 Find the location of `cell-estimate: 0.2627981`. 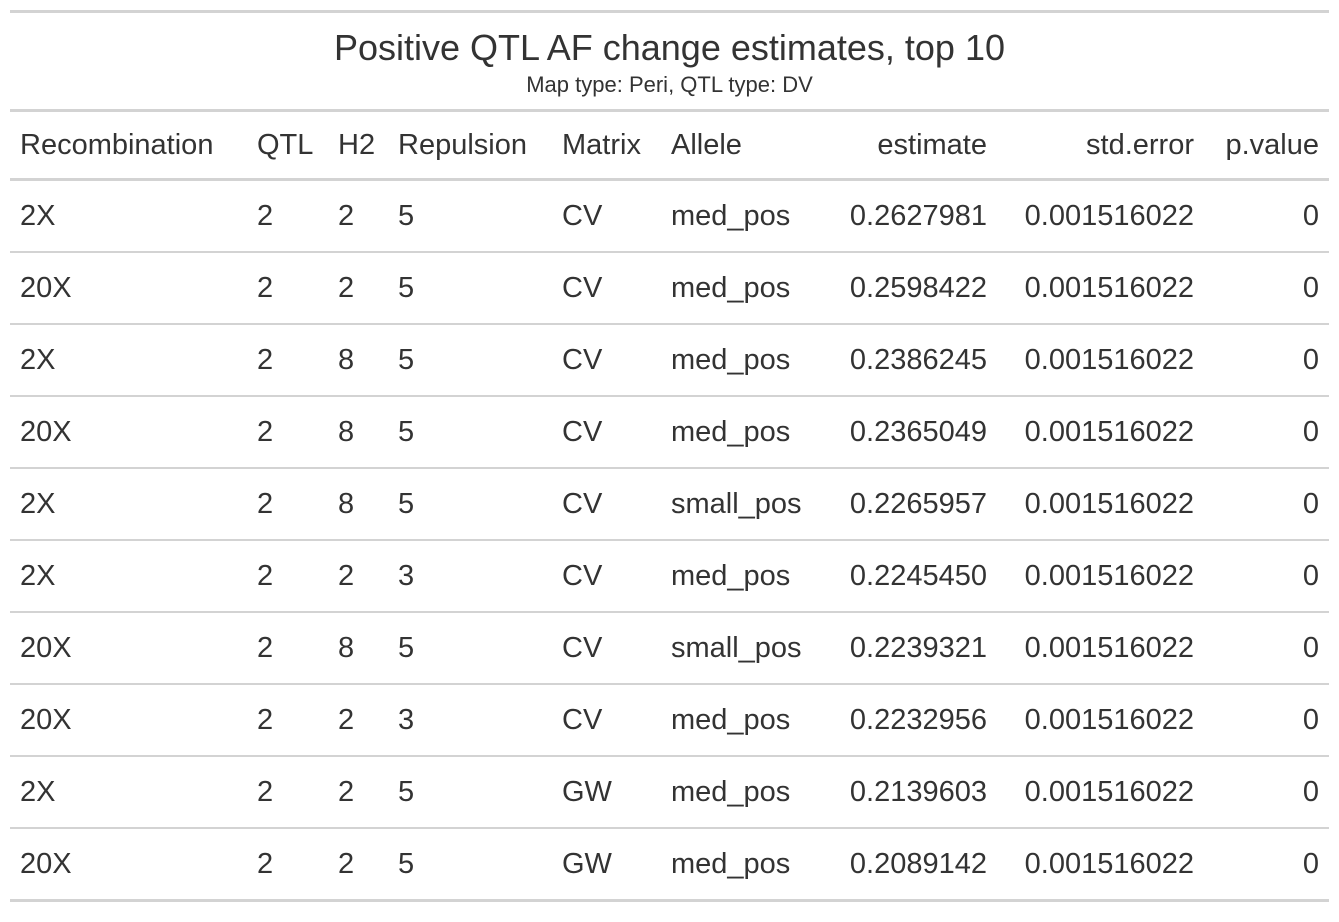

cell-estimate: 0.2627981 is located at coordinates (911, 216).